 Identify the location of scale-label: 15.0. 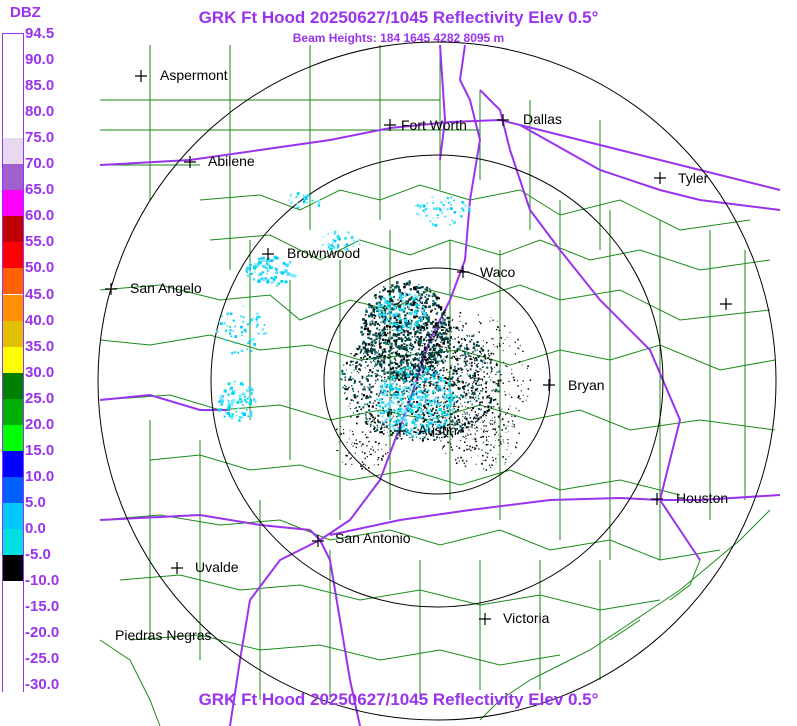
(40, 450).